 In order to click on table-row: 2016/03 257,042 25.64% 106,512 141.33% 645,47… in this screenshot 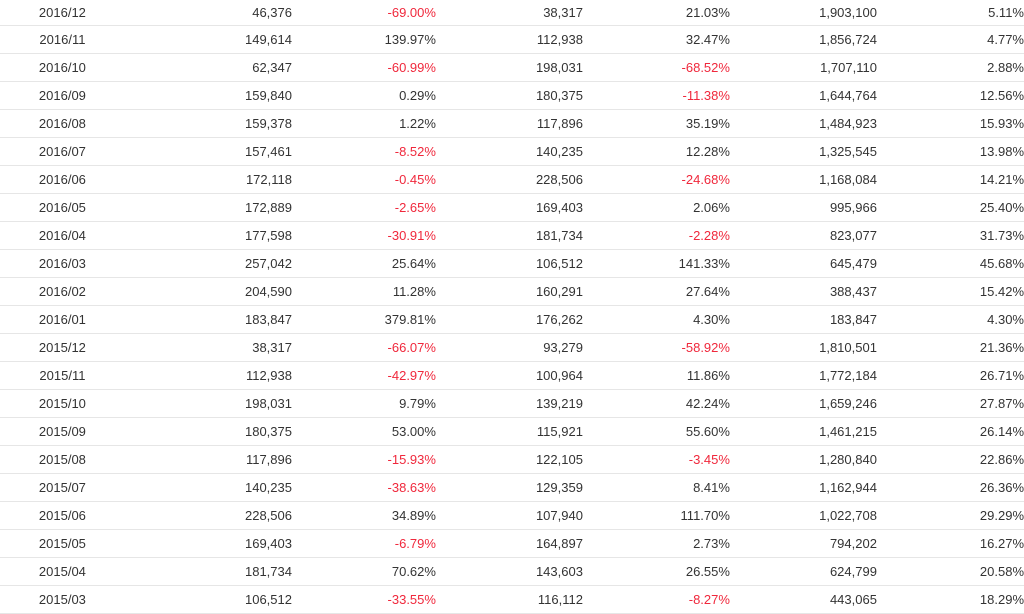, I will do `click(512, 263)`.